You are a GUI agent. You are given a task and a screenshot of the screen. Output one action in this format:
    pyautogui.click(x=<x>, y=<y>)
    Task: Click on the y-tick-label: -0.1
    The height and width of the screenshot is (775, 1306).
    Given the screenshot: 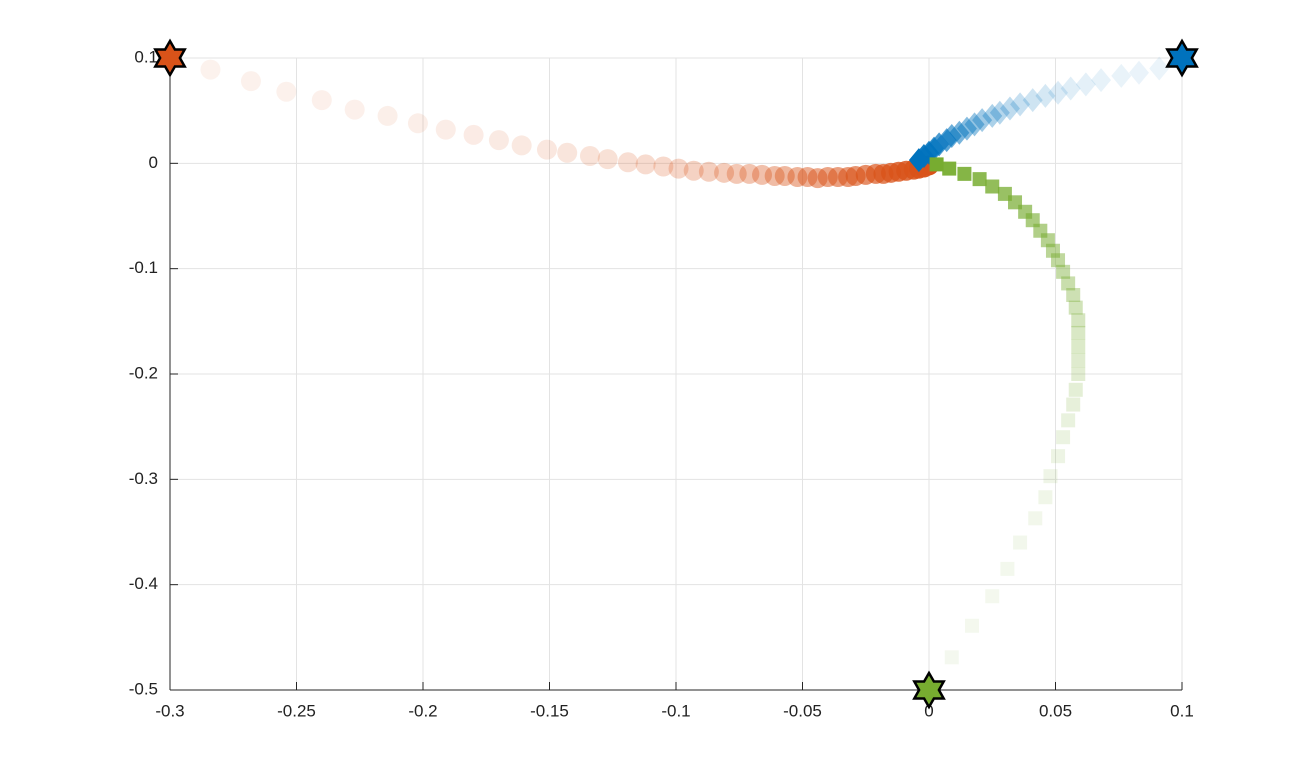 What is the action you would take?
    pyautogui.click(x=143, y=267)
    